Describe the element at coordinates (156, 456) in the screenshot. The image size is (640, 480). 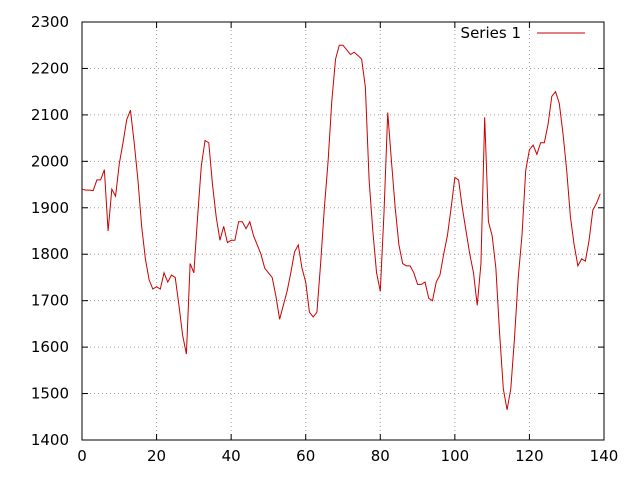
I see `x-tick-label: 20` at that location.